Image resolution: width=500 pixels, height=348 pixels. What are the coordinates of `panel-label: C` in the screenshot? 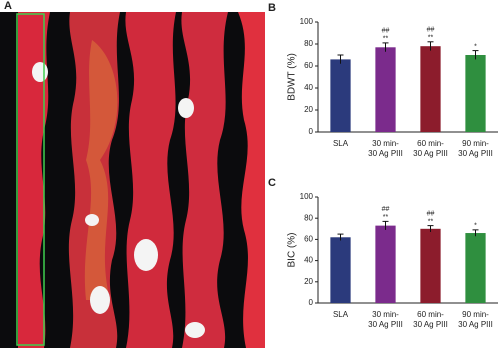 It's located at (272, 183).